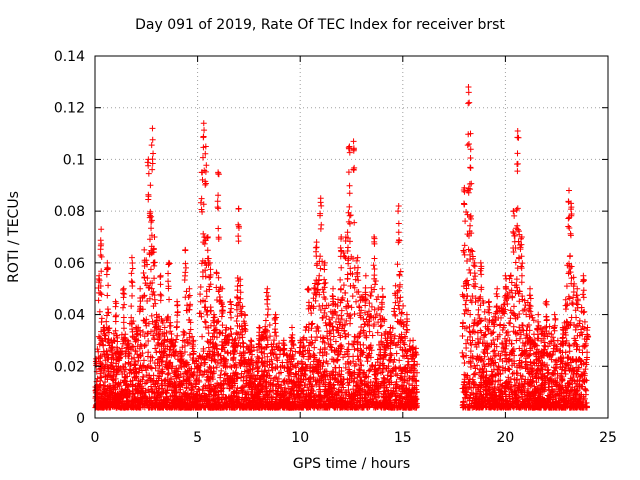  What do you see at coordinates (351, 464) in the screenshot?
I see `x-axis-label: GPS time / hours` at bounding box center [351, 464].